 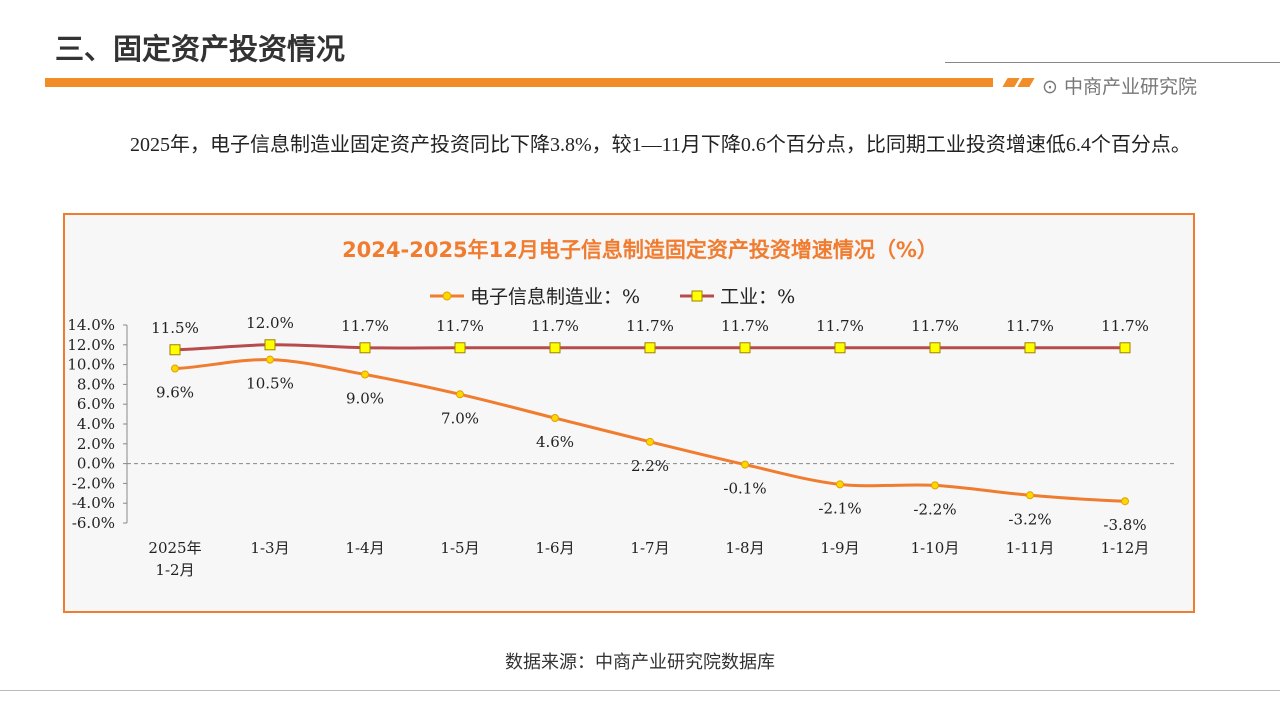 I want to click on x-tick-label: 1-10月, so click(x=935, y=548).